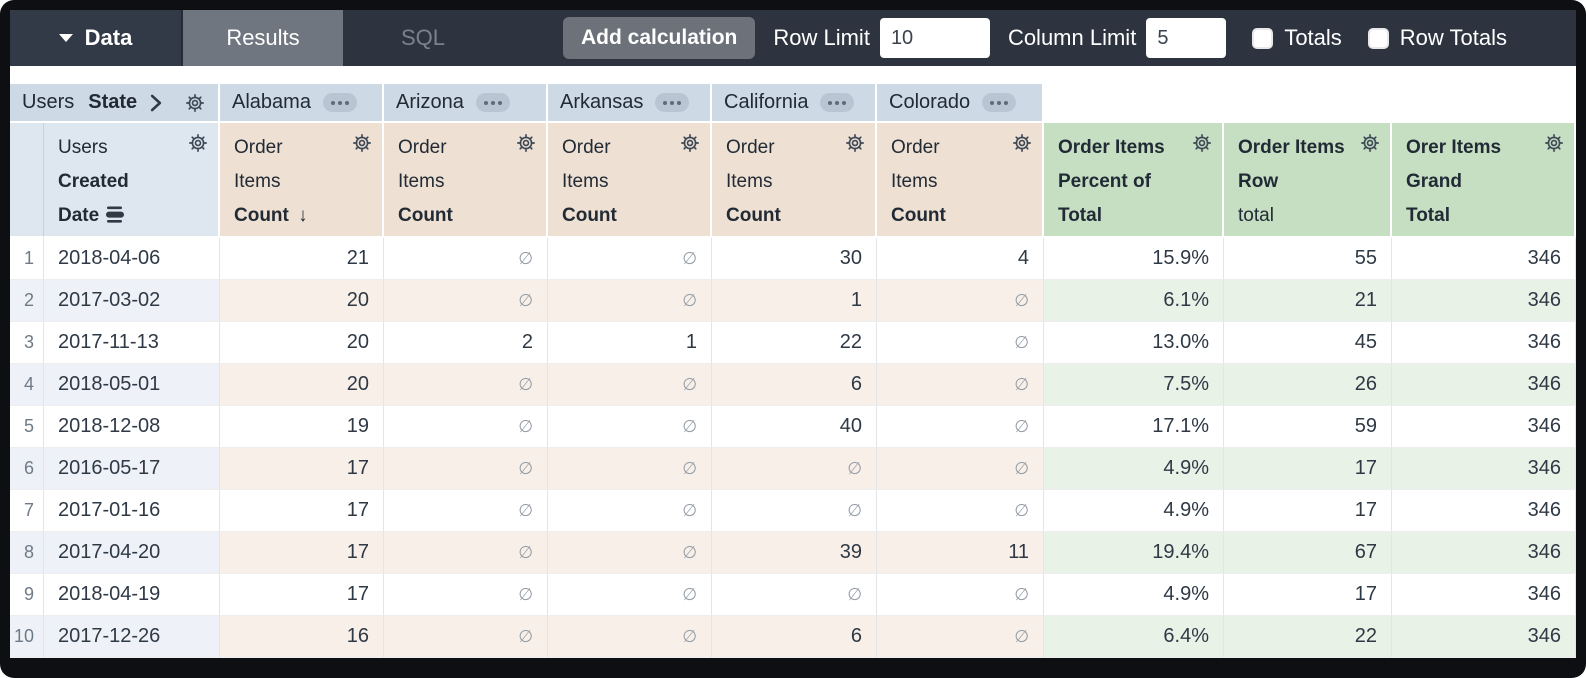 The height and width of the screenshot is (678, 1586). Describe the element at coordinates (960, 259) in the screenshot. I see `value-cell-colorado: 4` at that location.